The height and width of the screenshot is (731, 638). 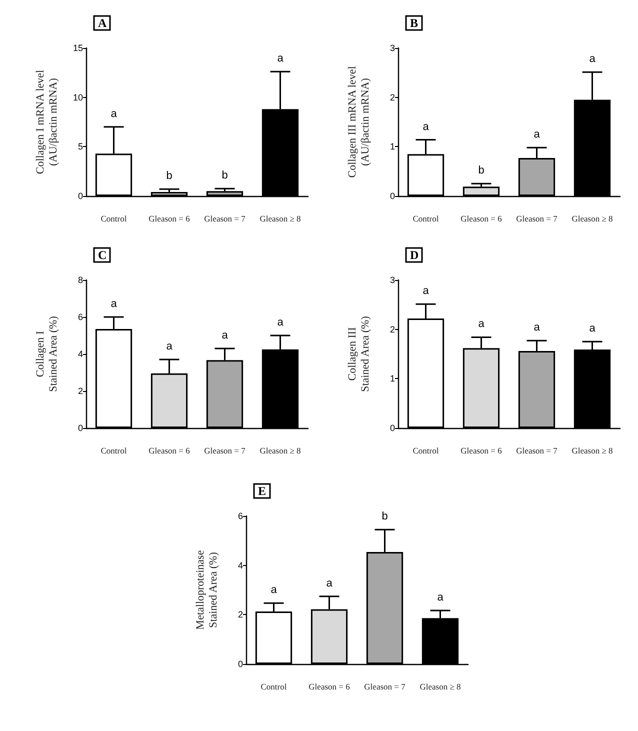 I want to click on chart-title: B, so click(x=414, y=23).